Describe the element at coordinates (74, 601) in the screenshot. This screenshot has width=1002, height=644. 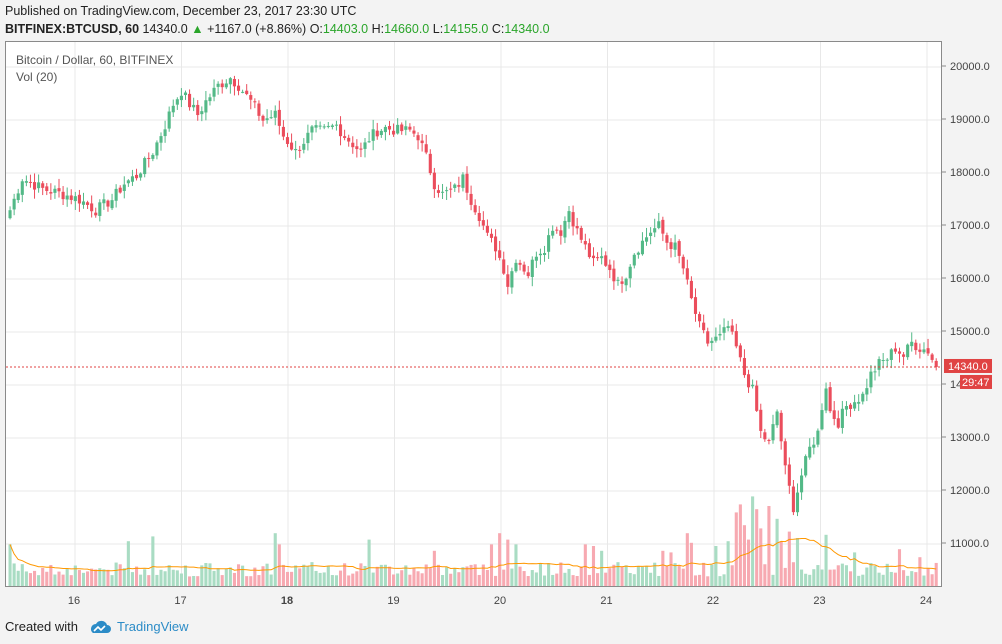
I see `x-tick-label: 16` at that location.